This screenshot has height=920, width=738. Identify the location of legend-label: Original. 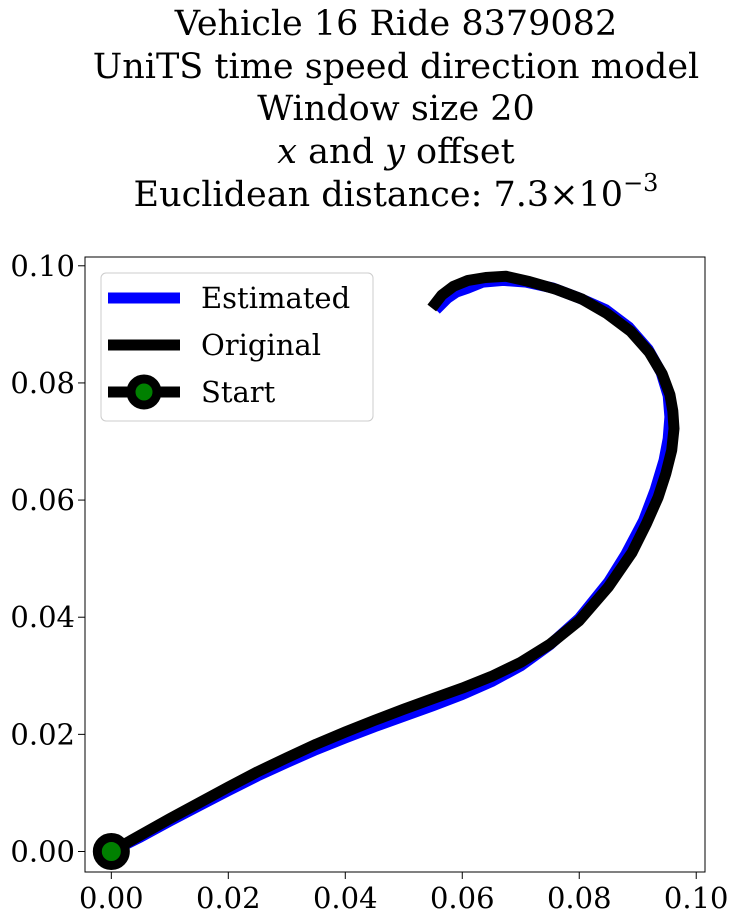
(261, 345).